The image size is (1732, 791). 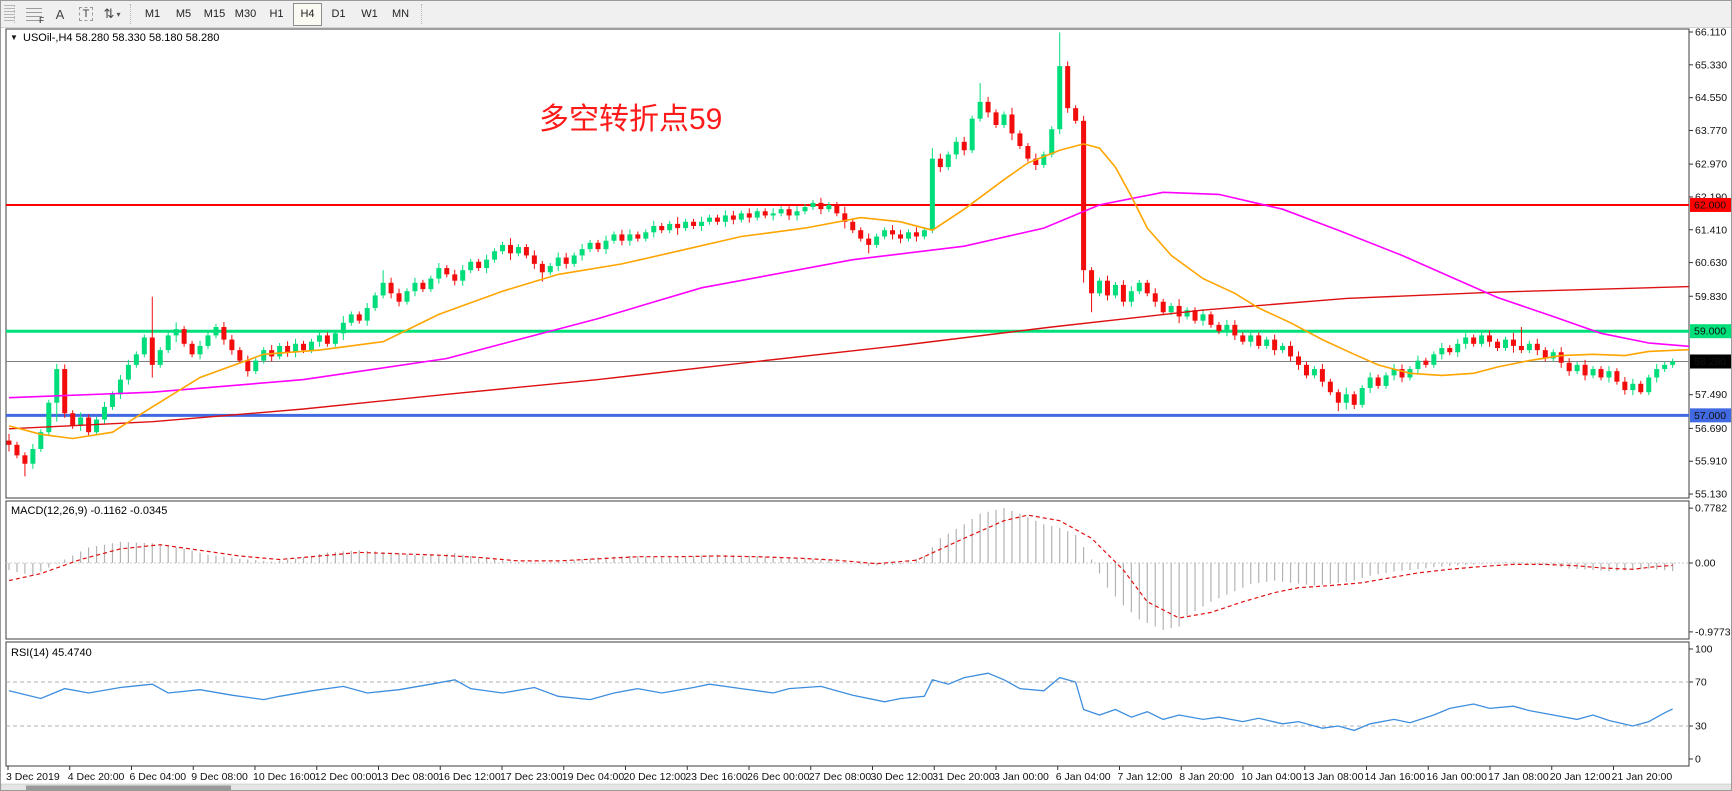 What do you see at coordinates (1710, 310) in the screenshot?
I see `price-badges: 62.000 59.000 58.280 57.000` at bounding box center [1710, 310].